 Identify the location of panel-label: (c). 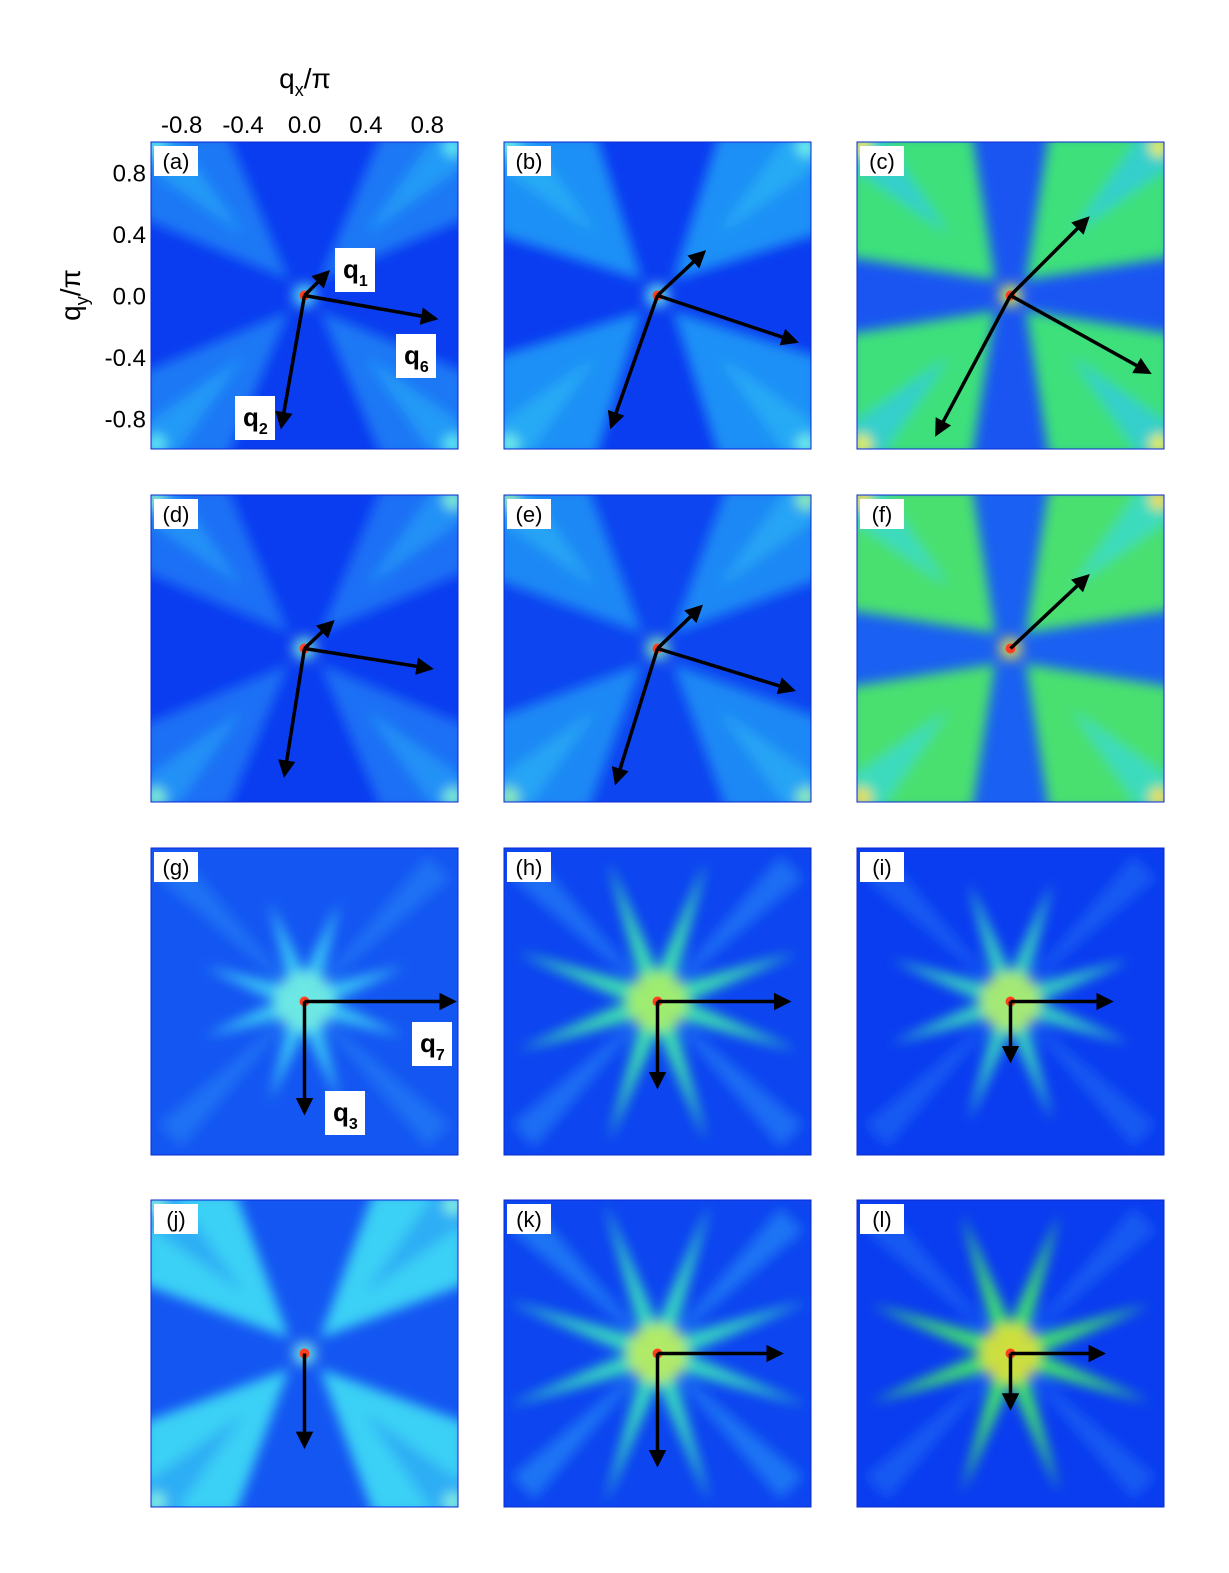
(882, 161).